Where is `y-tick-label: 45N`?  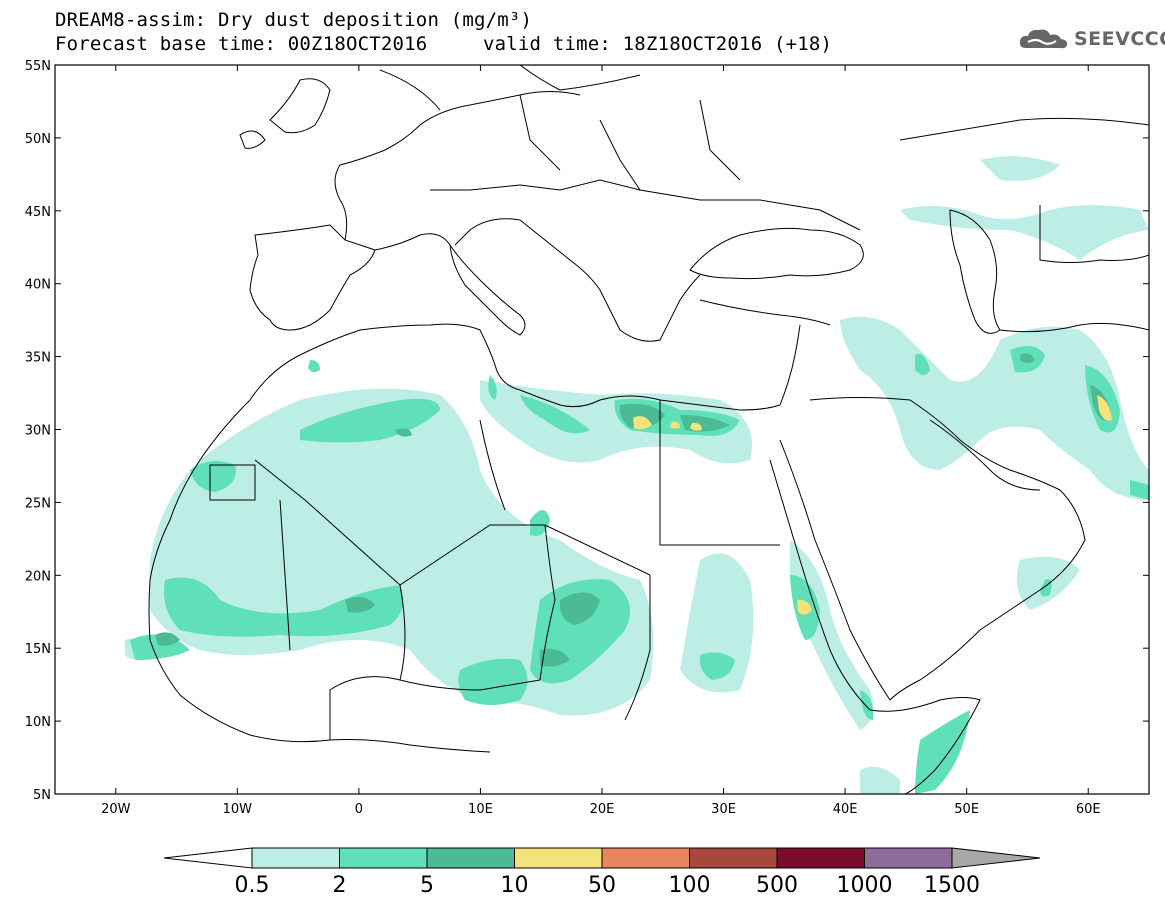
y-tick-label: 45N is located at coordinates (38, 212).